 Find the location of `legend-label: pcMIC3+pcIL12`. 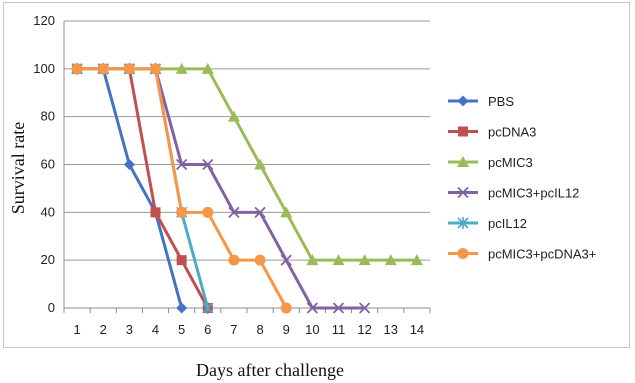

legend-label: pcMIC3+pcIL12 is located at coordinates (533, 193).